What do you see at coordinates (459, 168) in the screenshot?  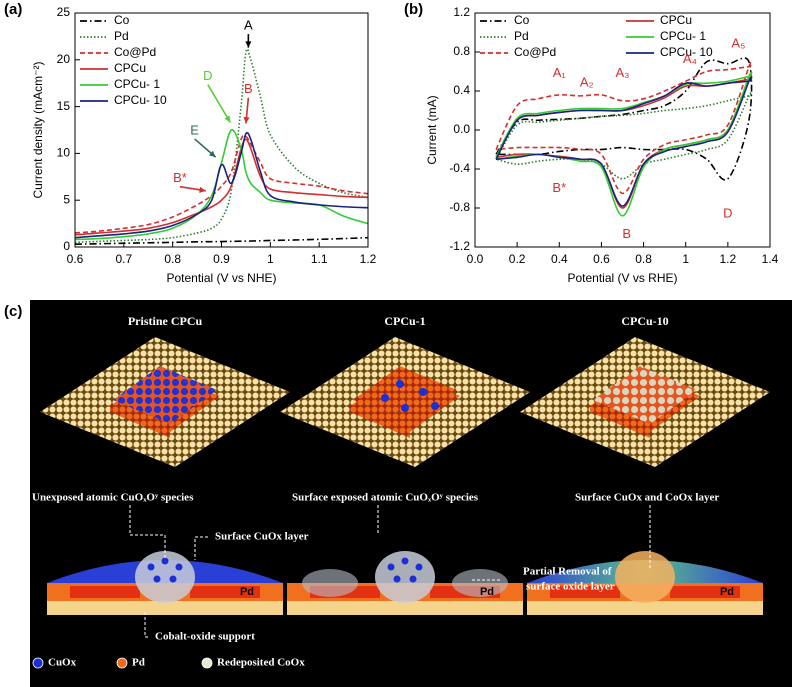 I see `y-tick-label: -0.4` at bounding box center [459, 168].